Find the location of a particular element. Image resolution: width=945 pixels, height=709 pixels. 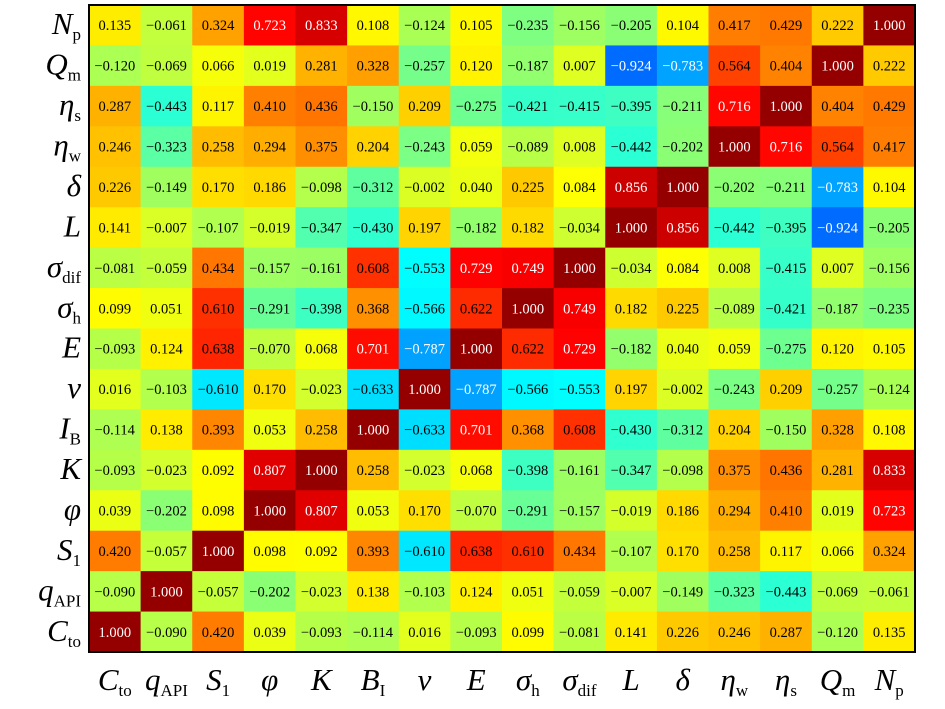

y-tick-label: K is located at coordinates (71, 468).